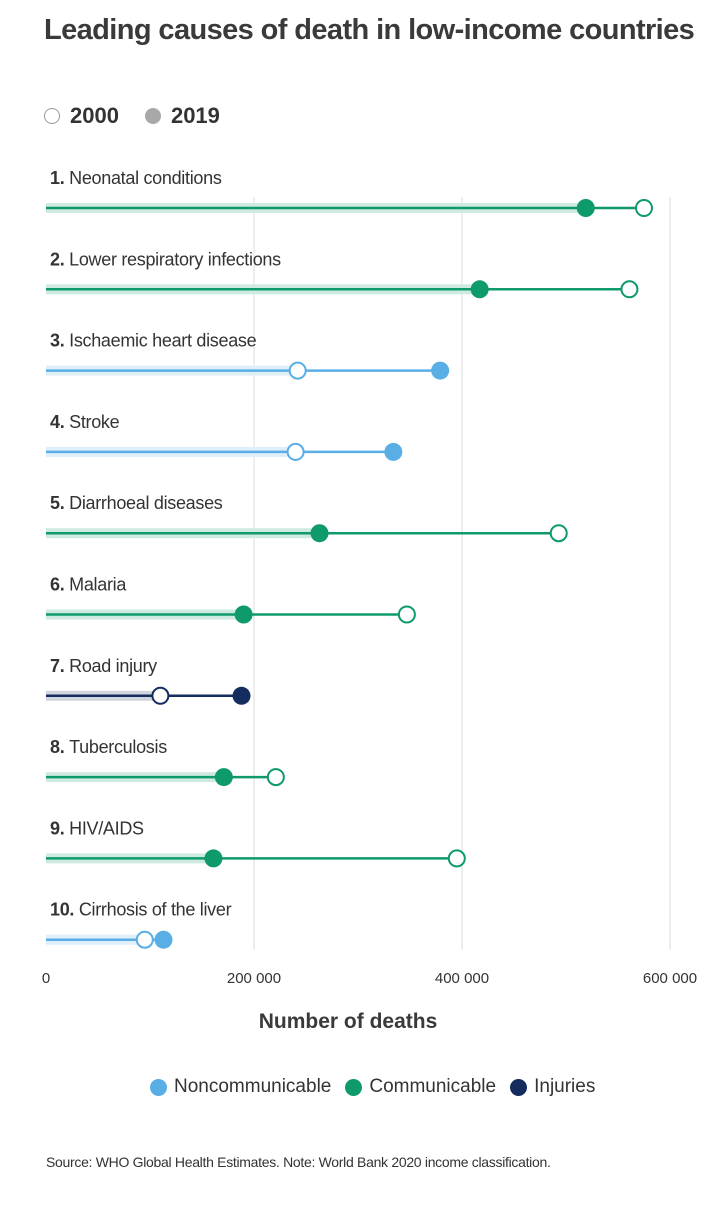 Image resolution: width=720 pixels, height=1207 pixels. What do you see at coordinates (253, 1086) in the screenshot?
I see `legend-noncommunicable-label: Noncommunicable` at bounding box center [253, 1086].